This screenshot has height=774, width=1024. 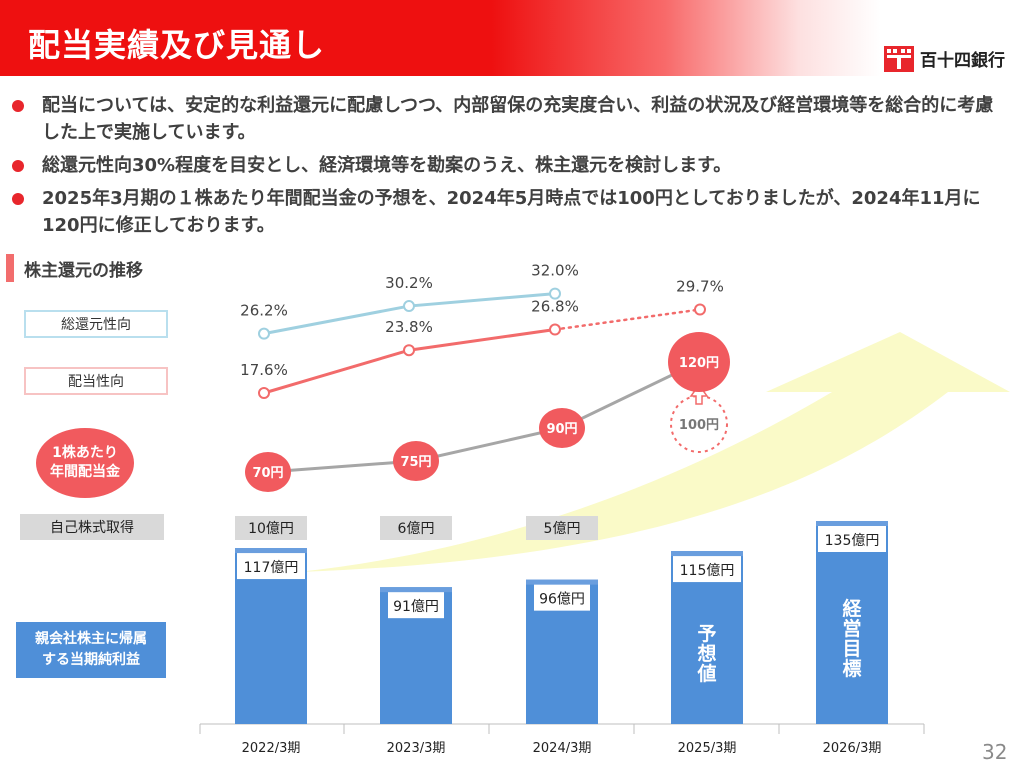 I want to click on dps-label-line2: 年間配当金, so click(x=85, y=472).